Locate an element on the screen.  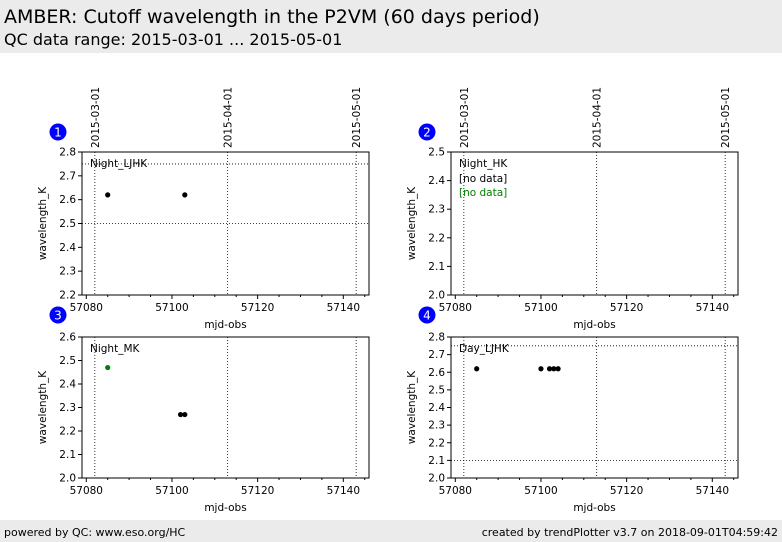
series-label: Night_LJHK is located at coordinates (119, 164).